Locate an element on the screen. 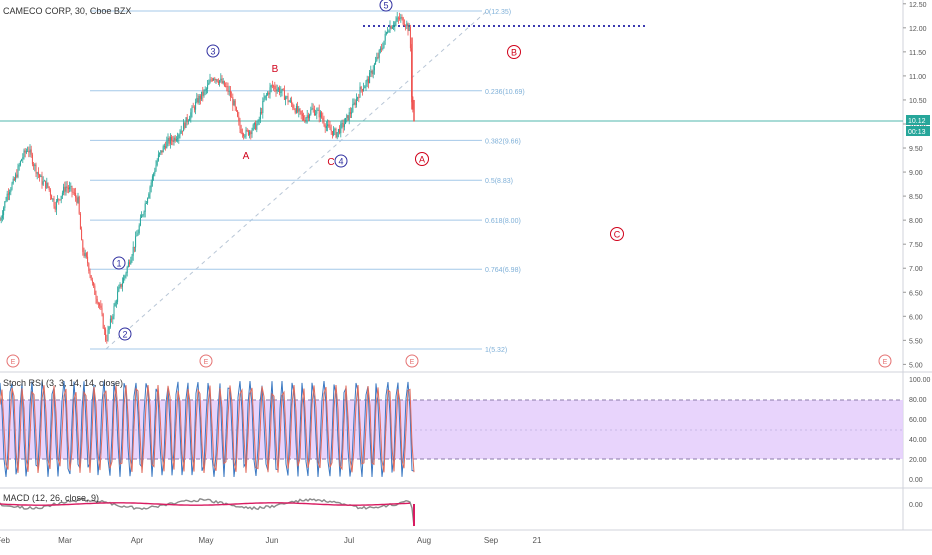 The height and width of the screenshot is (555, 932). fib-level-label: 0.764(6.98) is located at coordinates (503, 270).